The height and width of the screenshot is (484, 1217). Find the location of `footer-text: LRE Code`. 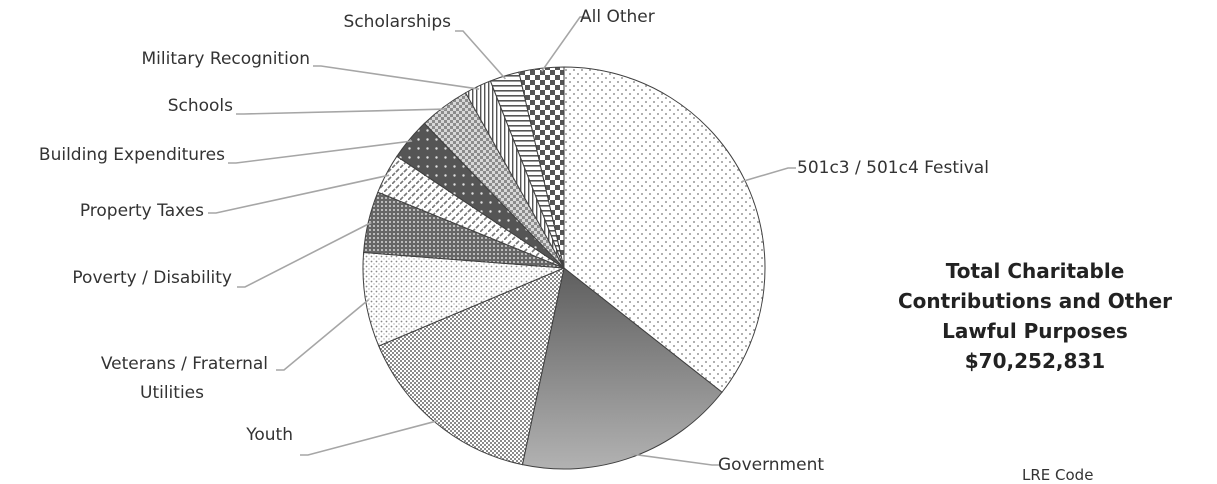

footer-text: LRE Code is located at coordinates (1058, 475).